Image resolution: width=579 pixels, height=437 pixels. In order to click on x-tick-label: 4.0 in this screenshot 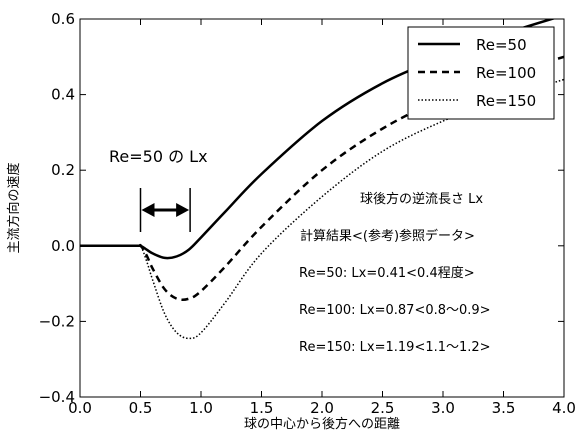, I will do `click(564, 408)`.